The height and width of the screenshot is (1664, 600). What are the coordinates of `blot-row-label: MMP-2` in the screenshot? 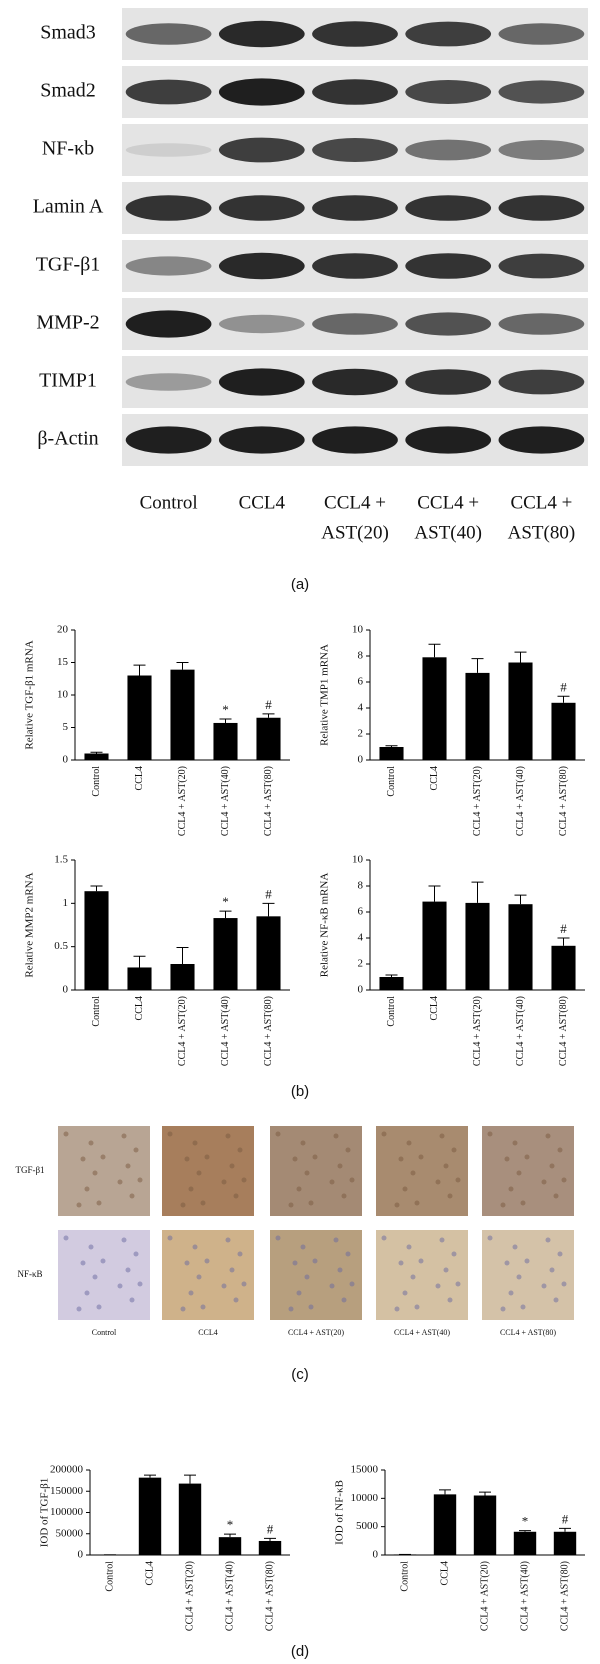 It's located at (67, 323).